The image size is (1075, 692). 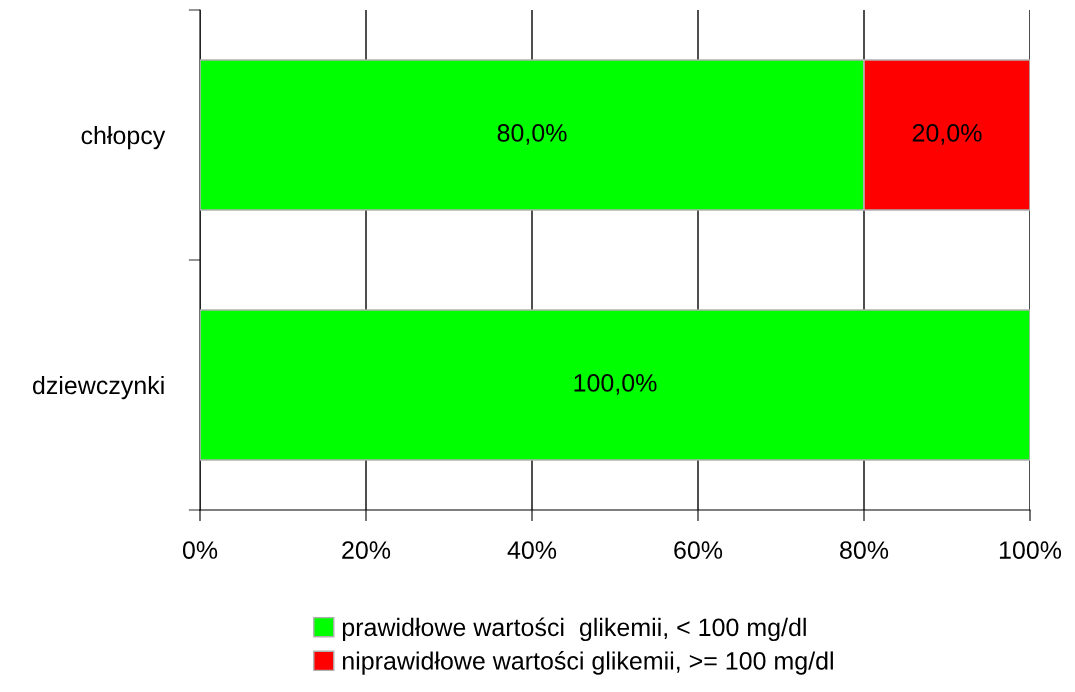 I want to click on y-tick-label: chłopcy, so click(x=123, y=137).